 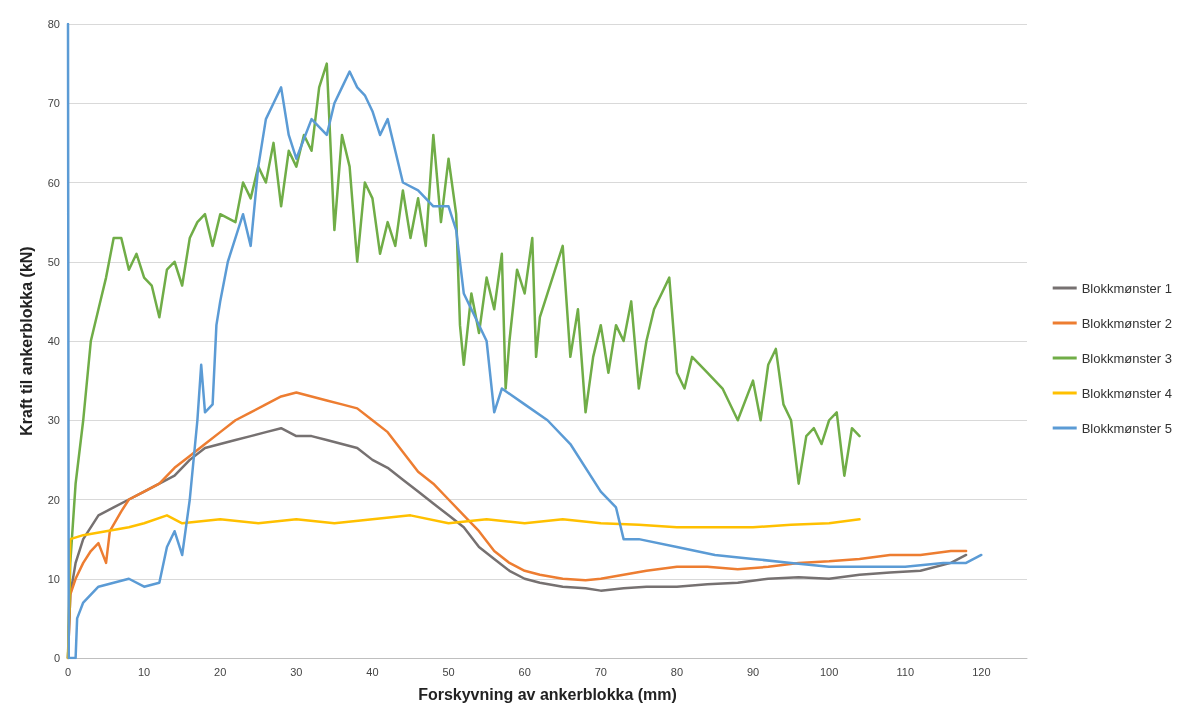 What do you see at coordinates (1127, 288) in the screenshot?
I see `legend-label: Blokkmønster 1` at bounding box center [1127, 288].